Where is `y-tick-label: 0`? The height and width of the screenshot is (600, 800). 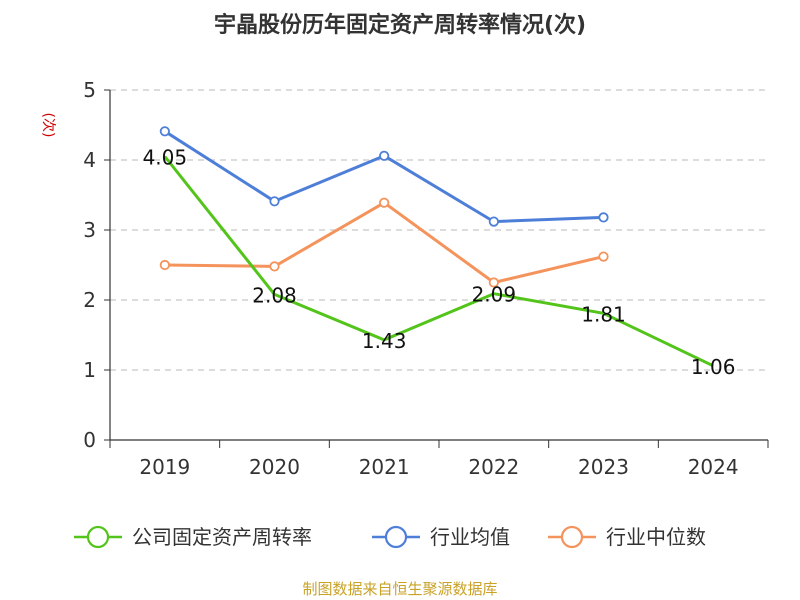
y-tick-label: 0 is located at coordinates (89, 440).